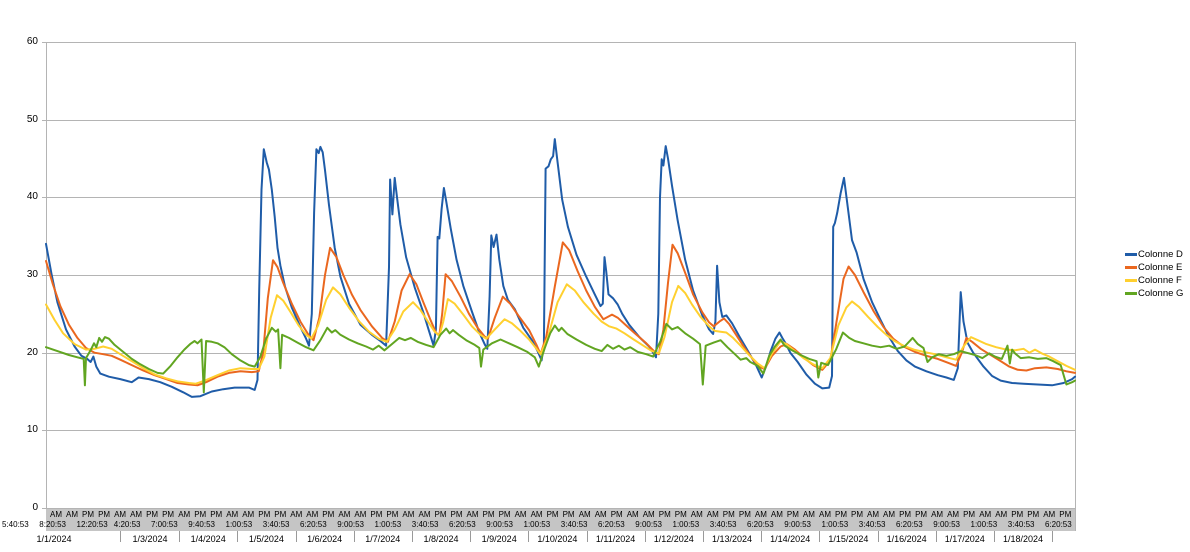 This screenshot has height=552, width=1190. I want to click on y-axis-tick-label: 20, so click(32, 352).